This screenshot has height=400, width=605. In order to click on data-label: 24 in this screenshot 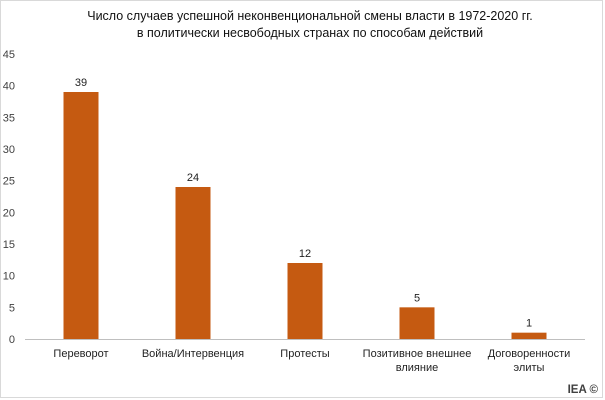, I will do `click(193, 178)`.